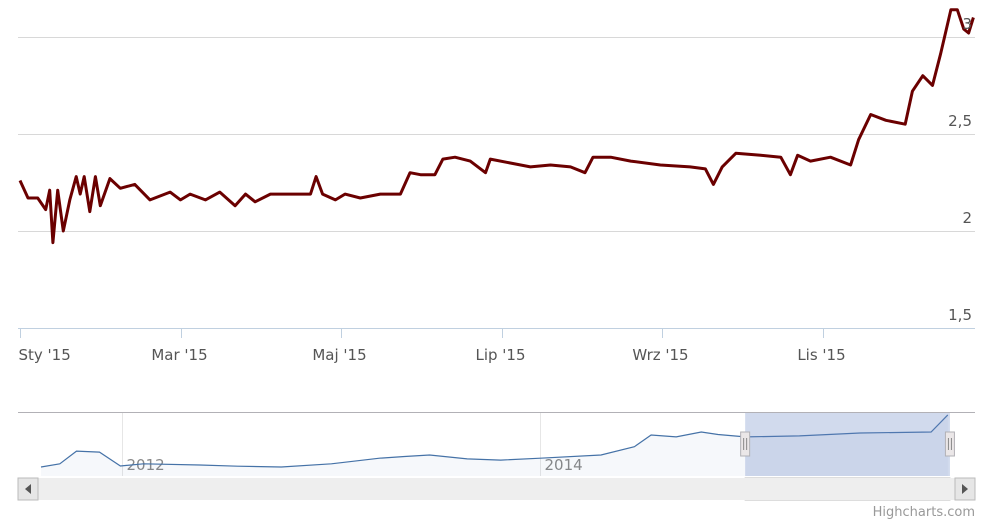 The width and height of the screenshot is (992, 526). What do you see at coordinates (960, 315) in the screenshot?
I see `y-tick-label: 1,5` at bounding box center [960, 315].